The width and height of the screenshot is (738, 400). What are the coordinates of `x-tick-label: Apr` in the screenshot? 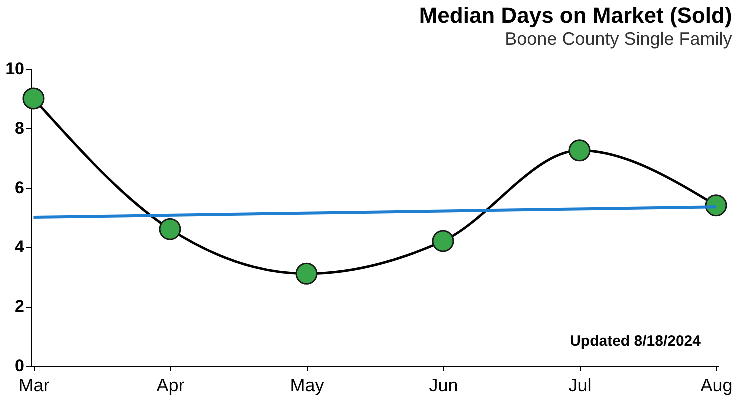 It's located at (170, 386).